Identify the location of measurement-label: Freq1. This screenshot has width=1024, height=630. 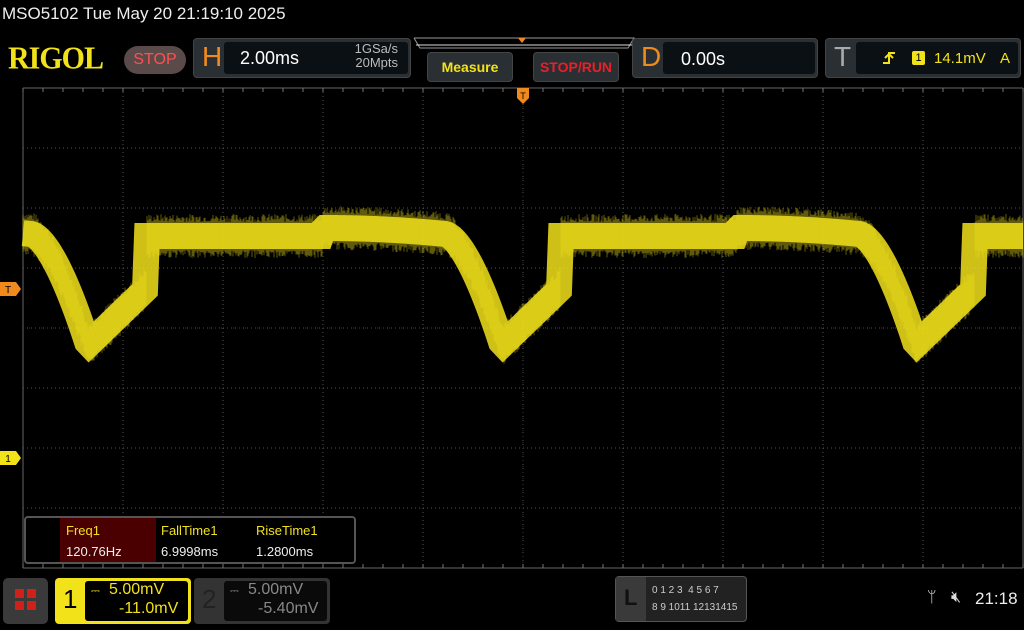
(83, 530).